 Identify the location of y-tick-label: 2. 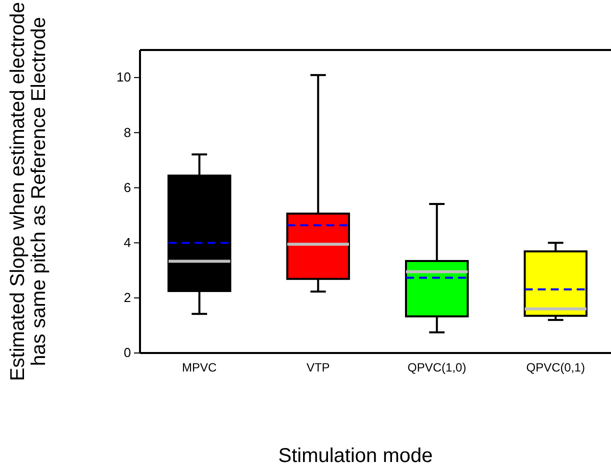
(127, 298).